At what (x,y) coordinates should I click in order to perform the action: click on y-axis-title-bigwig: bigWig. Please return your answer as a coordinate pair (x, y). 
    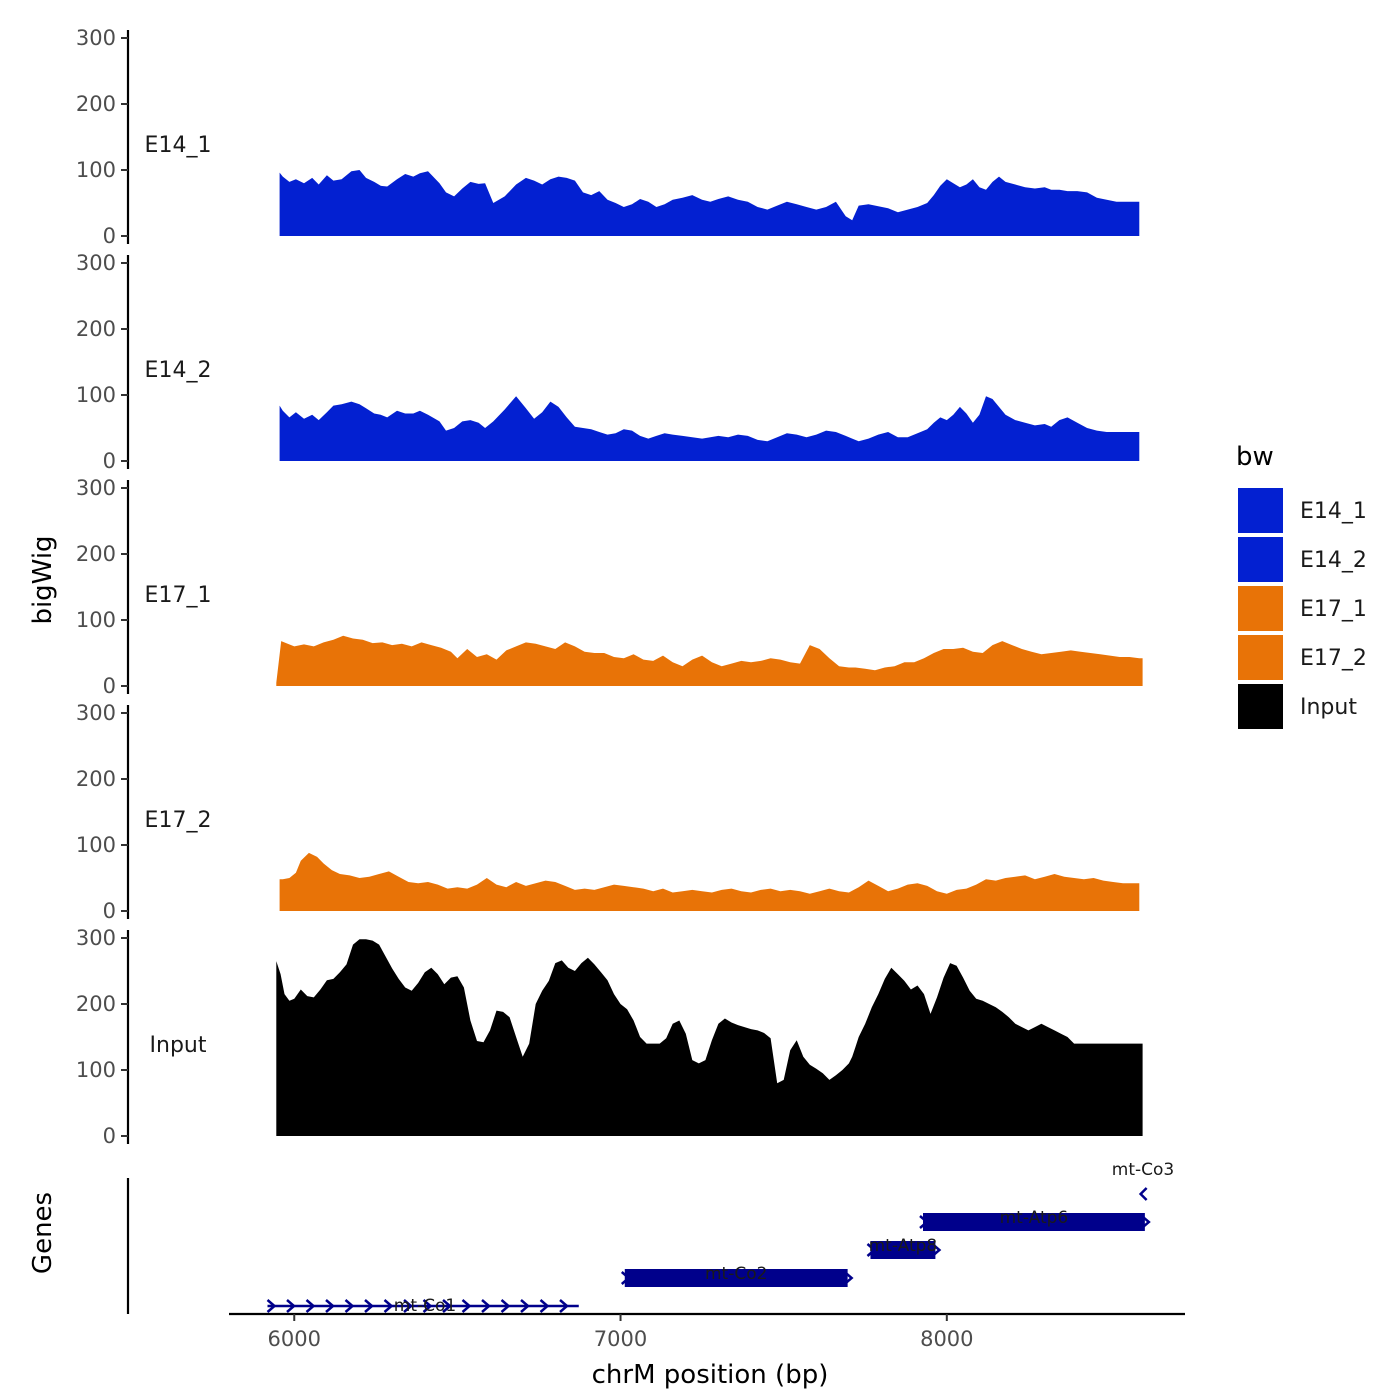
    Looking at the image, I should click on (43, 579).